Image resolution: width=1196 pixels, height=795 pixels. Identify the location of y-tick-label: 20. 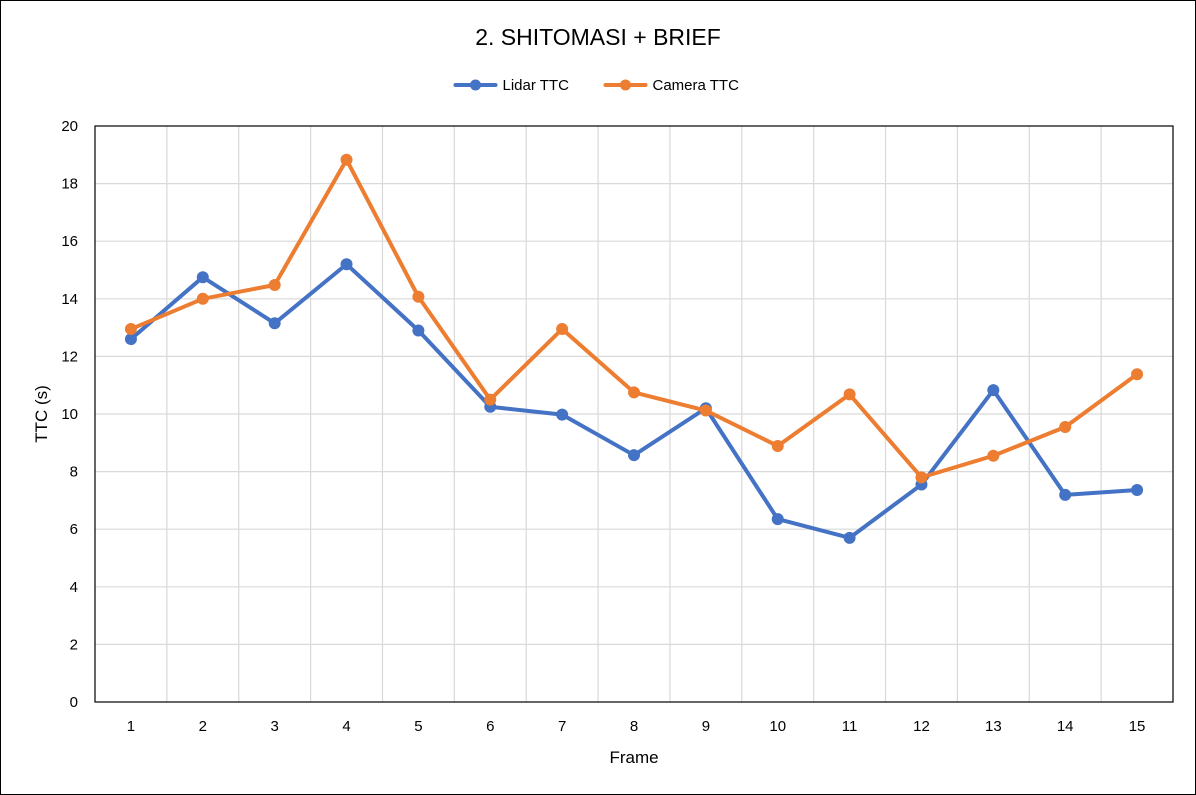
(69, 126).